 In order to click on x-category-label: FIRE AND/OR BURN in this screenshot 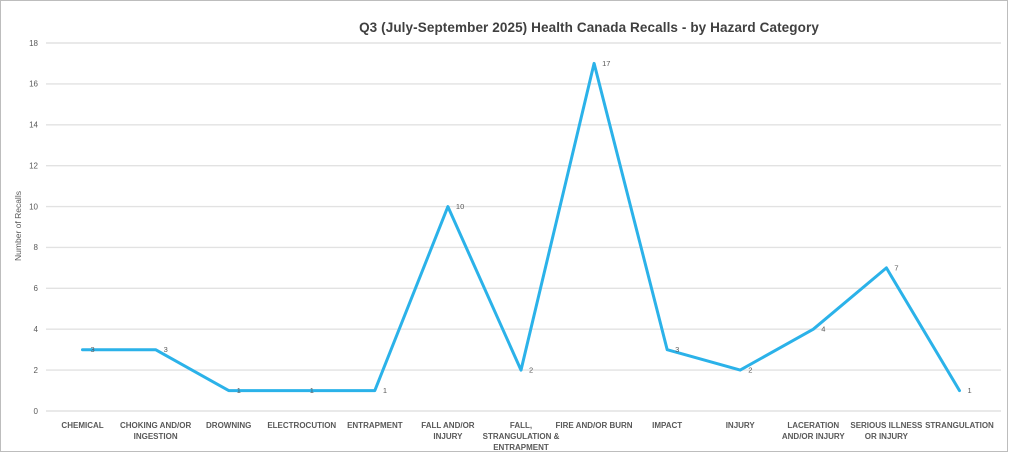, I will do `click(594, 425)`.